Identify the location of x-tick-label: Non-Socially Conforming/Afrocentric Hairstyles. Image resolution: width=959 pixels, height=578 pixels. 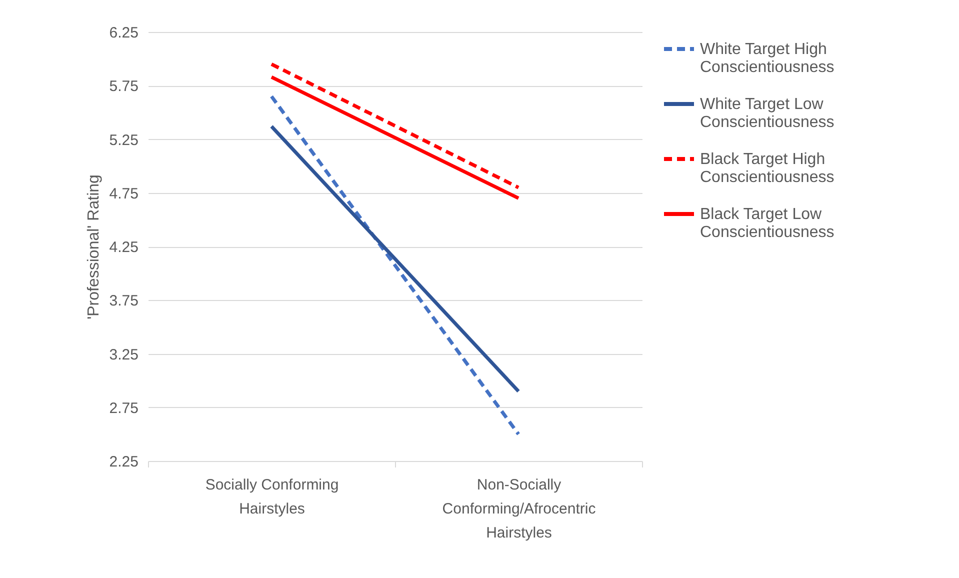
(519, 509).